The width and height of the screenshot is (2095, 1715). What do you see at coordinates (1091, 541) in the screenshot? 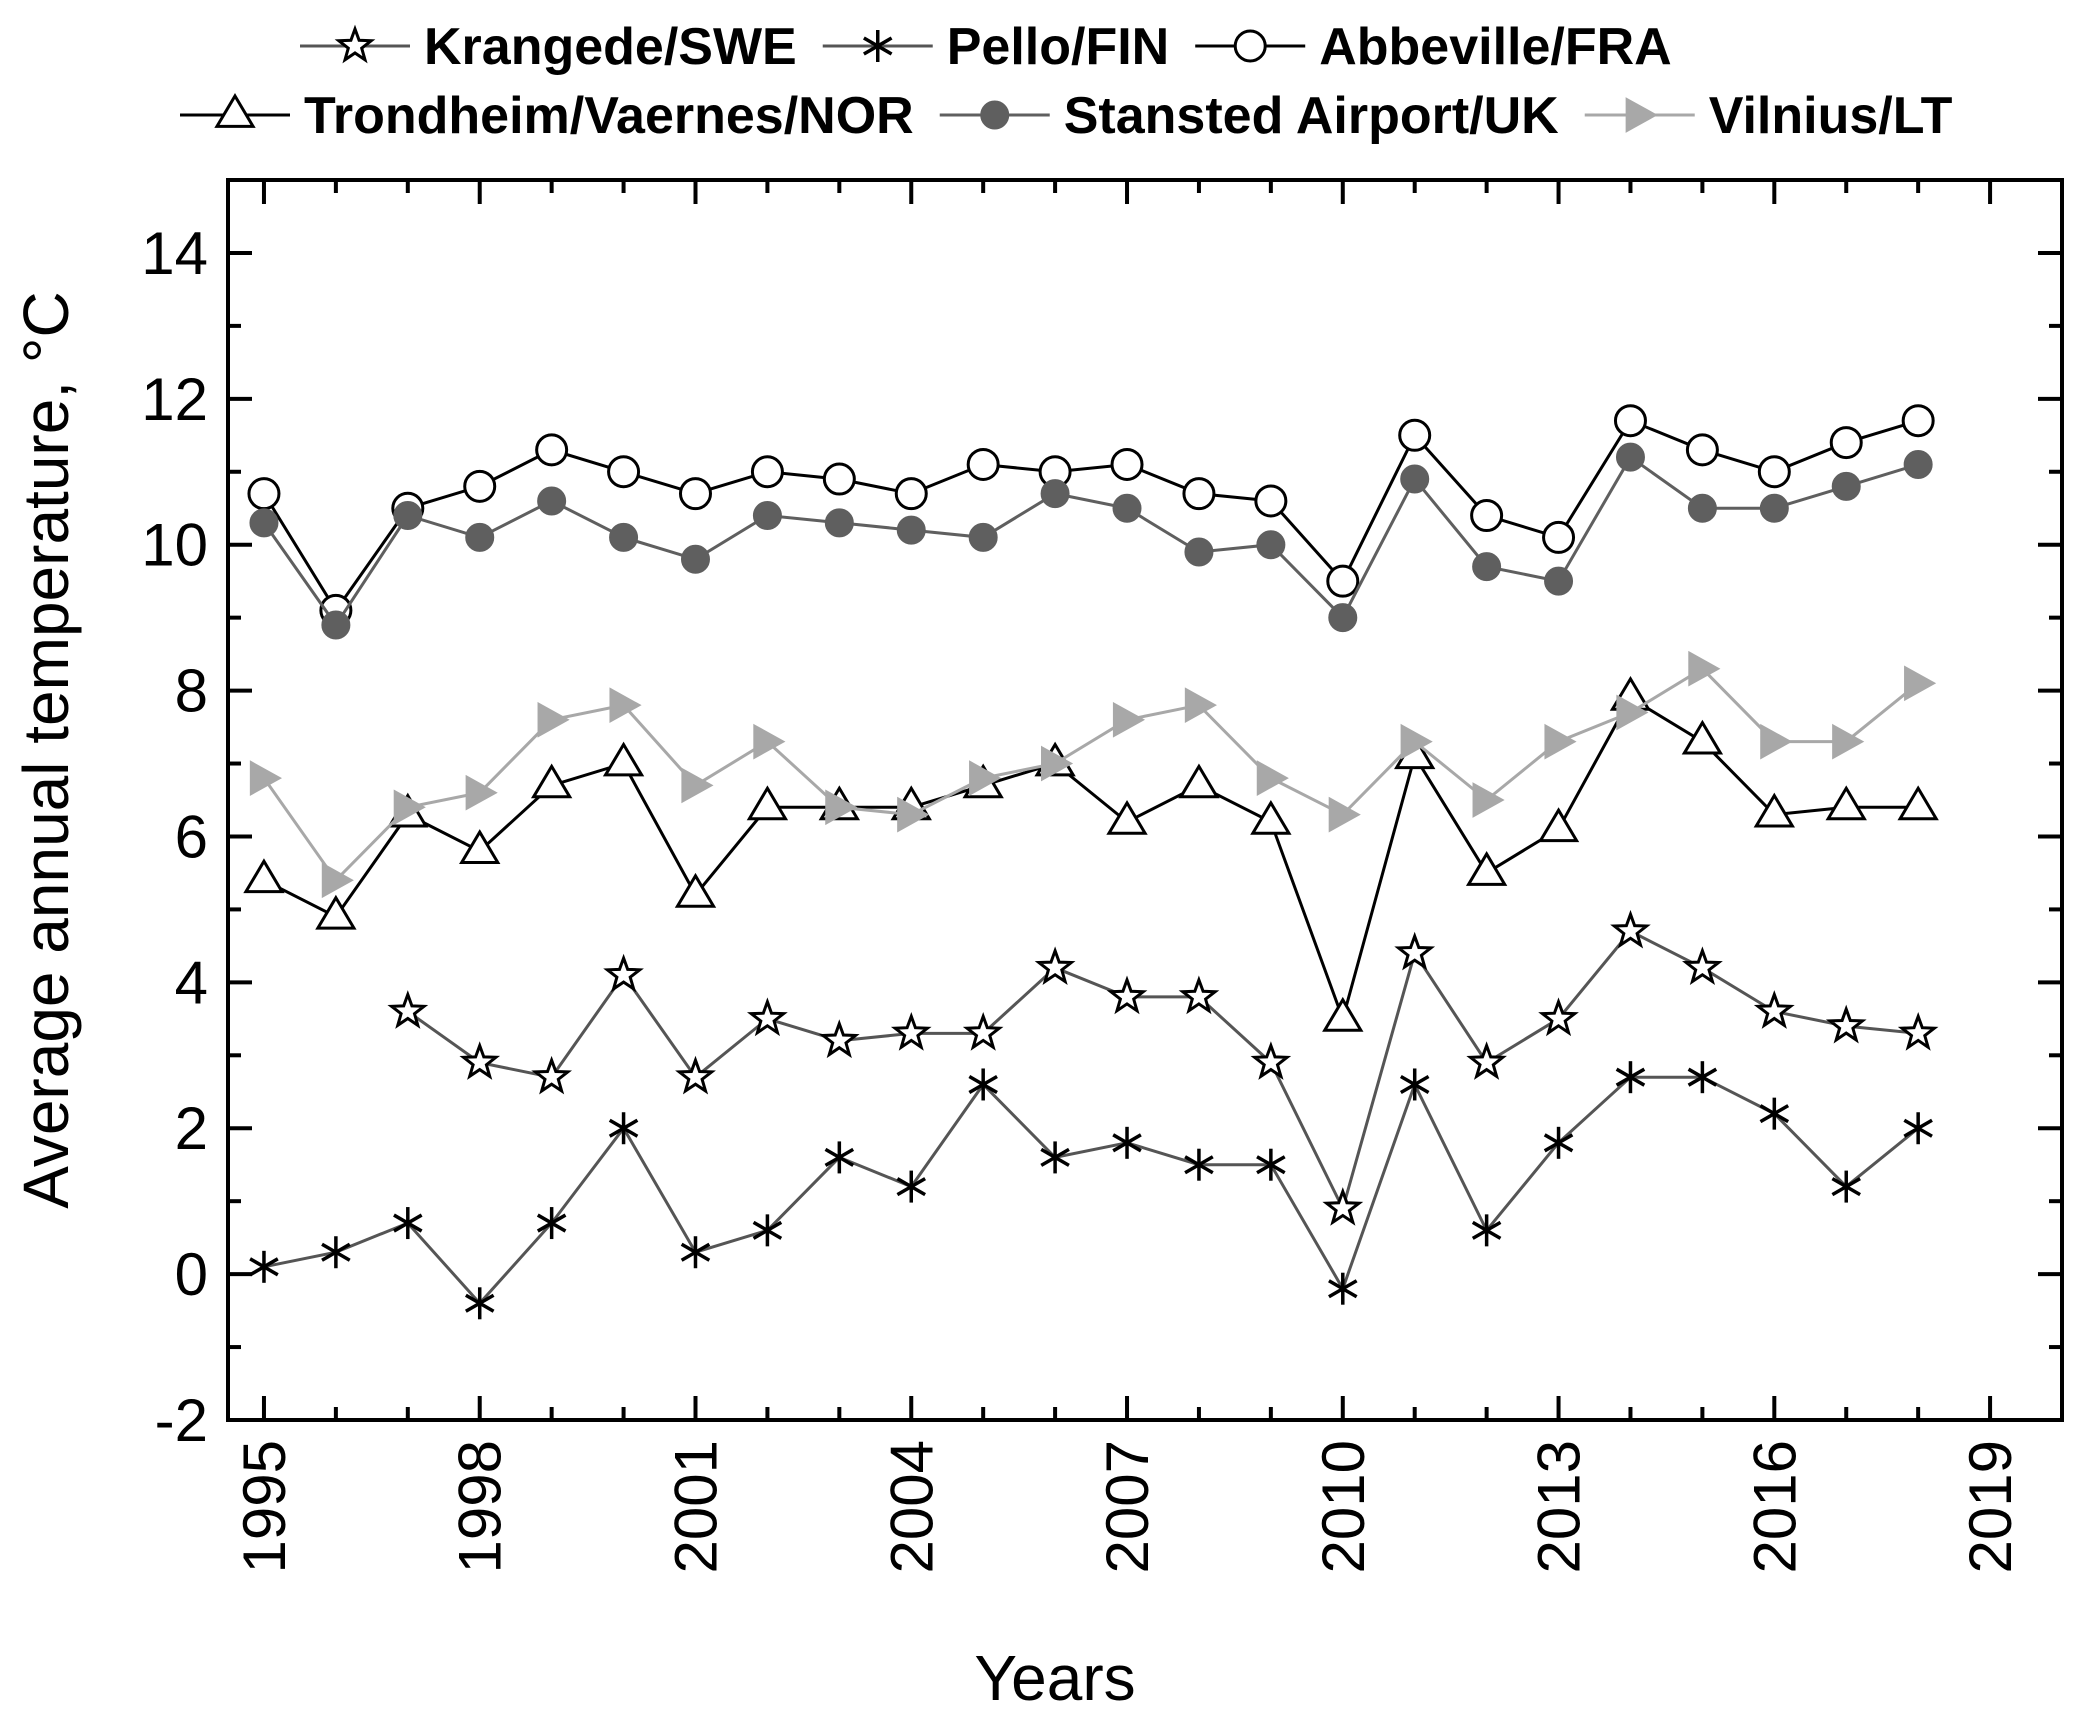
I see `series-stansted-airport-uk` at bounding box center [1091, 541].